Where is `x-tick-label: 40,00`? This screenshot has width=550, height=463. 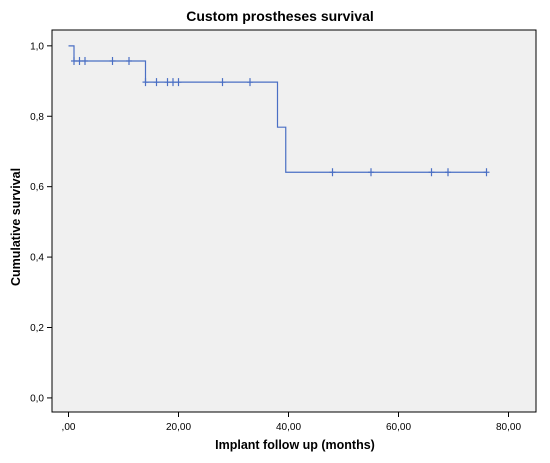 x-tick-label: 40,00 is located at coordinates (288, 427).